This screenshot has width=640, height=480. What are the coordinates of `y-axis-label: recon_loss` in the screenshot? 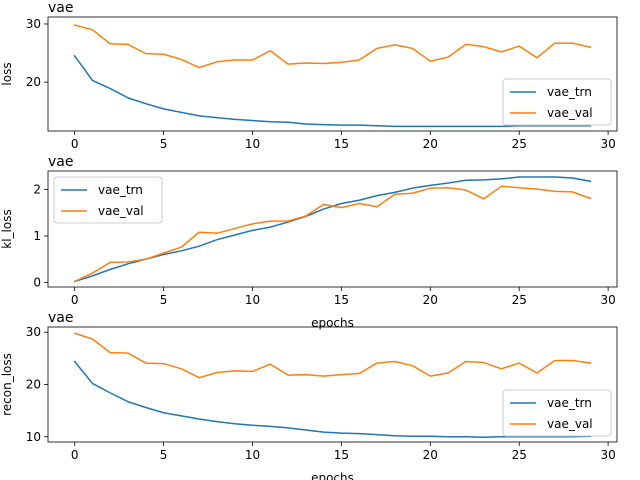 It's located at (7, 384).